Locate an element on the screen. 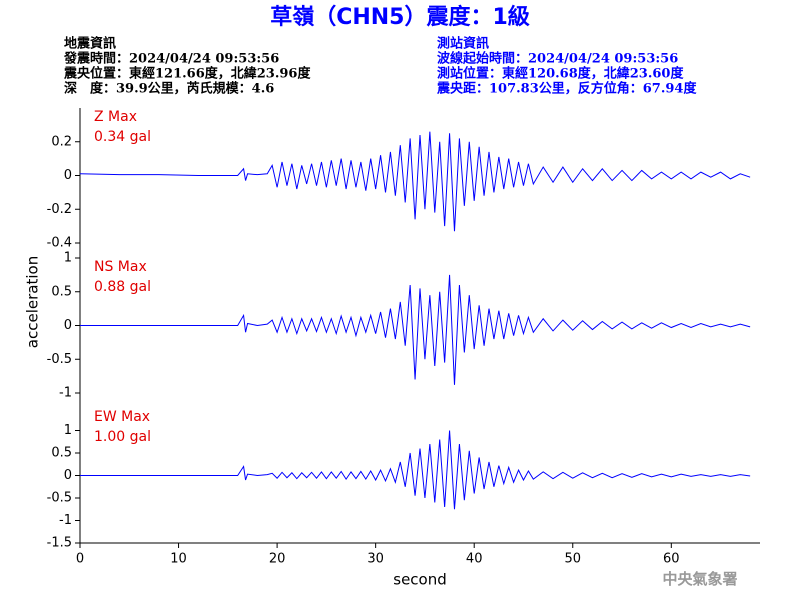 The width and height of the screenshot is (800, 604). panel-label: Z Max is located at coordinates (115, 117).